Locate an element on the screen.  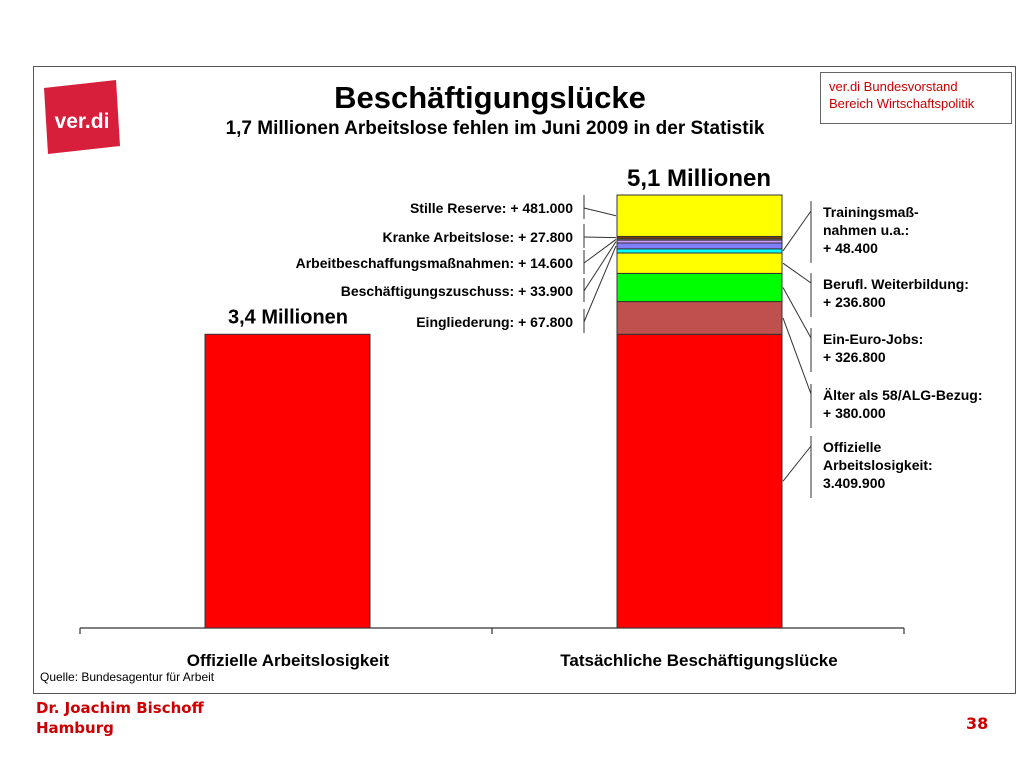
segment-offizielle-arbeitslosigkeit is located at coordinates (699, 481).